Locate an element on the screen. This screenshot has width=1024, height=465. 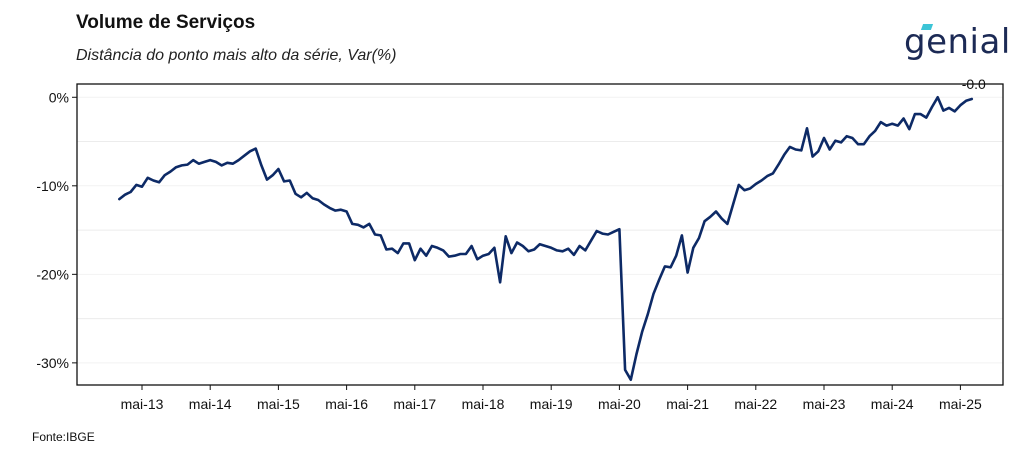
chart-title: Volume de Serviços is located at coordinates (166, 22).